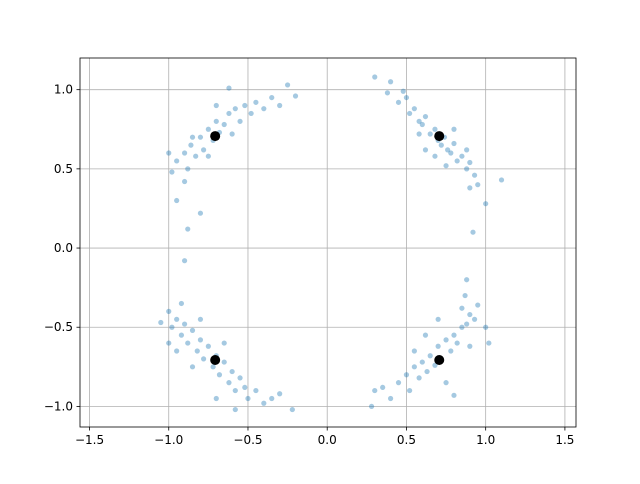 This screenshot has height=484, width=640. Describe the element at coordinates (247, 440) in the screenshot. I see `x-tick-label: −0.5` at that location.